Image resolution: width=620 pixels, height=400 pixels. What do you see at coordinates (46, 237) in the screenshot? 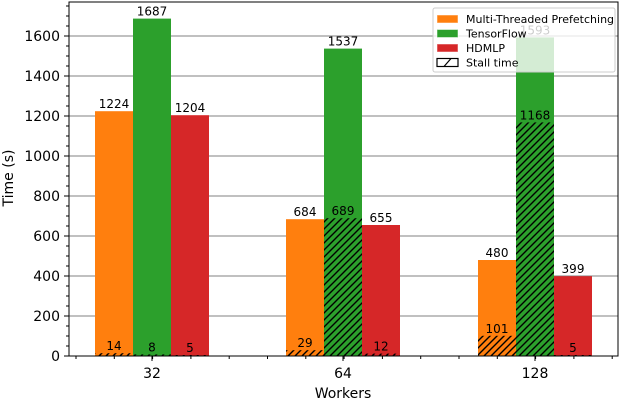
I see `y-tick-label: 600` at bounding box center [46, 237].